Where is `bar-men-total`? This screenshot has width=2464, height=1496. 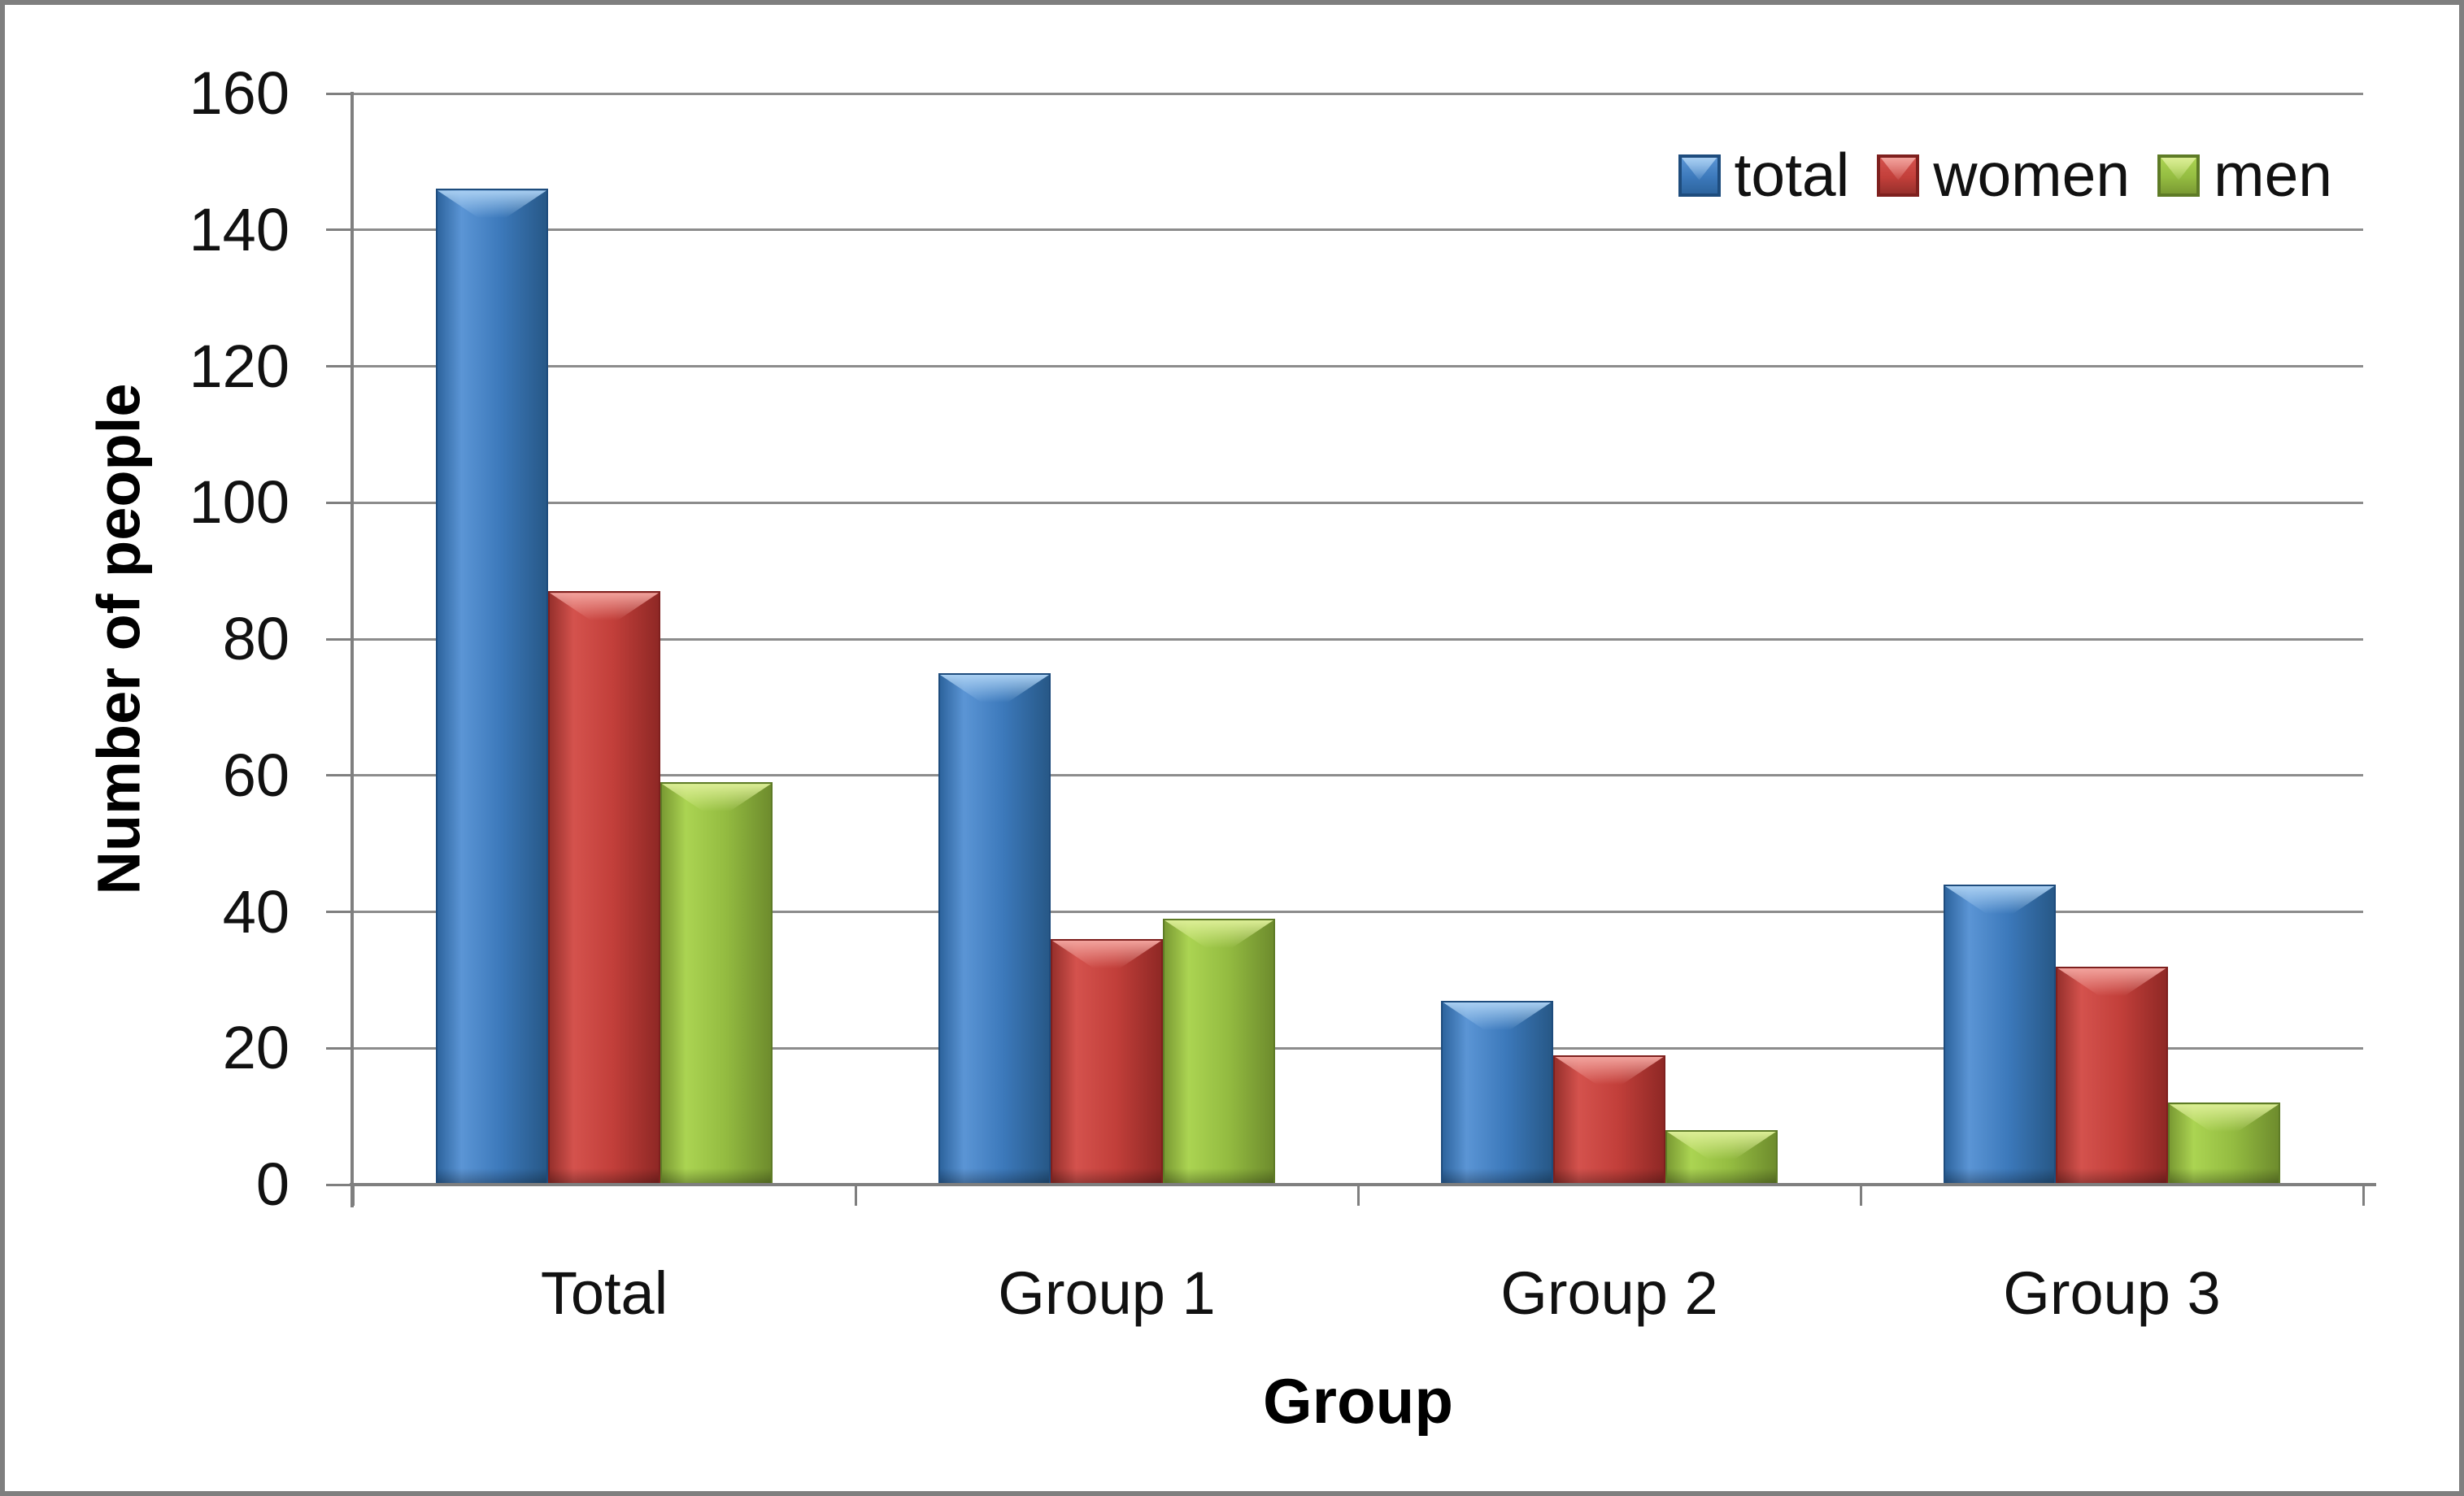 bar-men-total is located at coordinates (716, 983).